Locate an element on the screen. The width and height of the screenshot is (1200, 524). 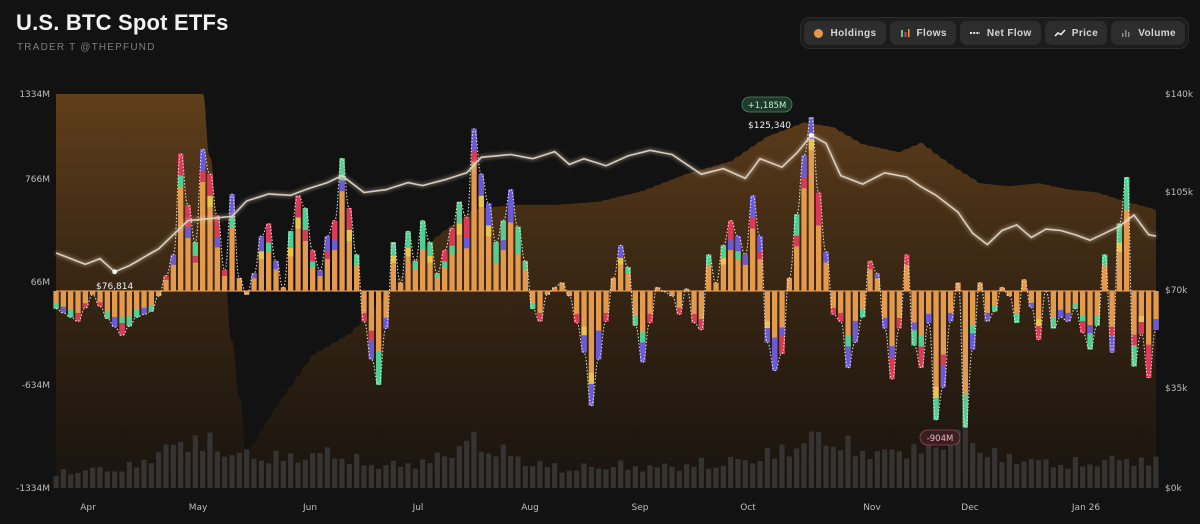
toggle-flows-label: Flows is located at coordinates (931, 33).